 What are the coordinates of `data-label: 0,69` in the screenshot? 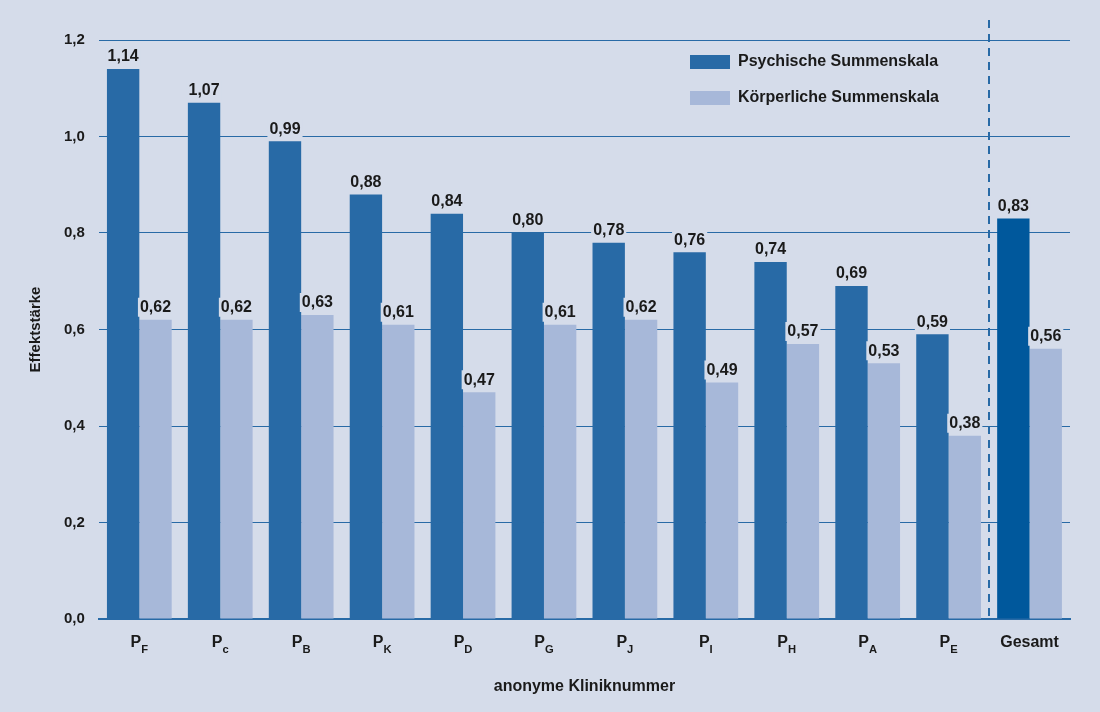 It's located at (851, 273).